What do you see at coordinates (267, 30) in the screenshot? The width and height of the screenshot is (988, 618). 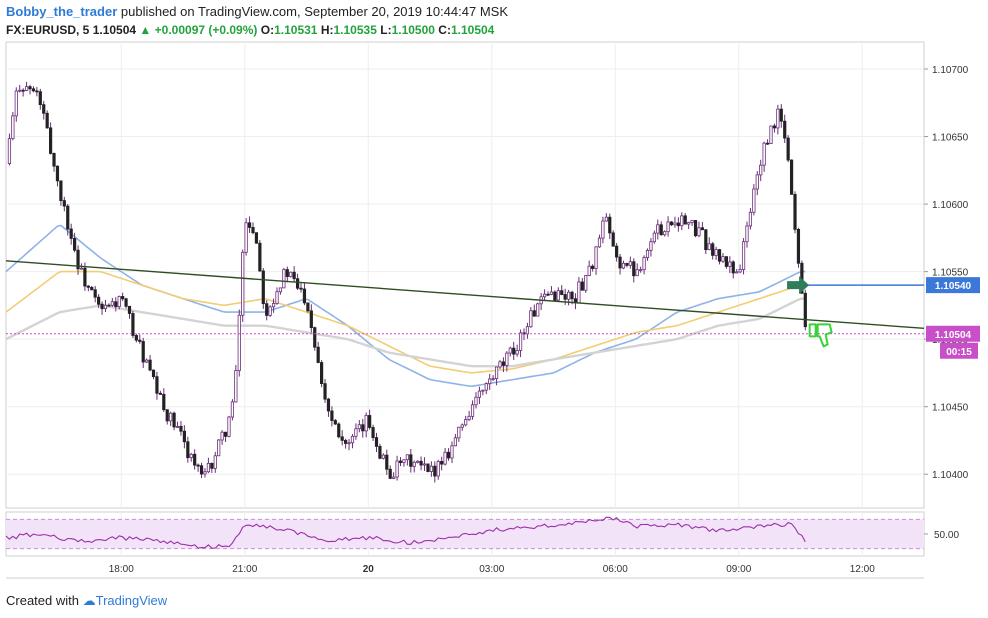 I see `open-label: O:` at bounding box center [267, 30].